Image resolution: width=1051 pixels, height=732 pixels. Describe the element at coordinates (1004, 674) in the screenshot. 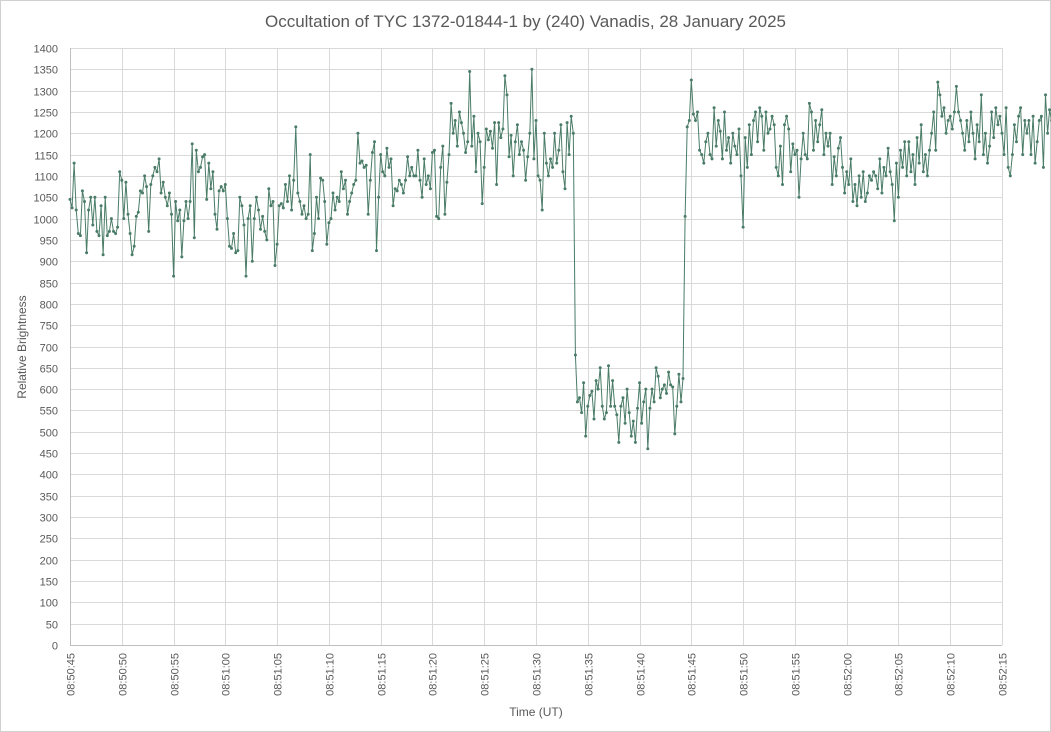

I see `x-tick-label: 08:52:15` at that location.